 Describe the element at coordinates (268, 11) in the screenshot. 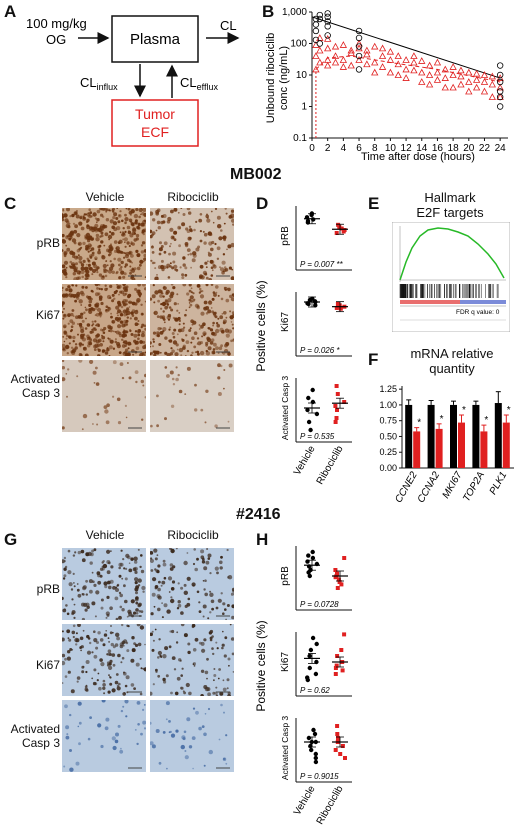

I see `panel-b-letter: B` at that location.